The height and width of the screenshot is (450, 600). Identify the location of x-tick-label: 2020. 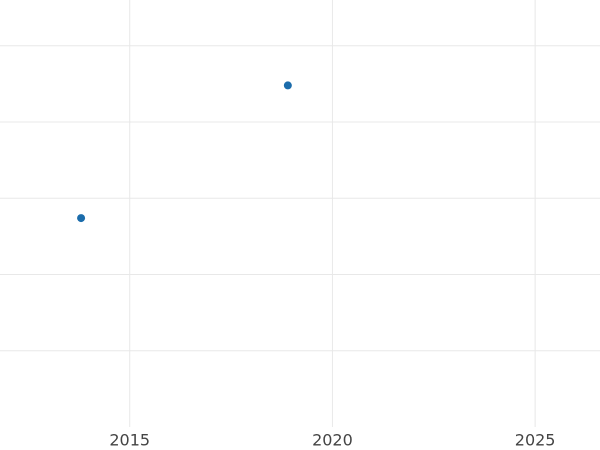
(332, 440).